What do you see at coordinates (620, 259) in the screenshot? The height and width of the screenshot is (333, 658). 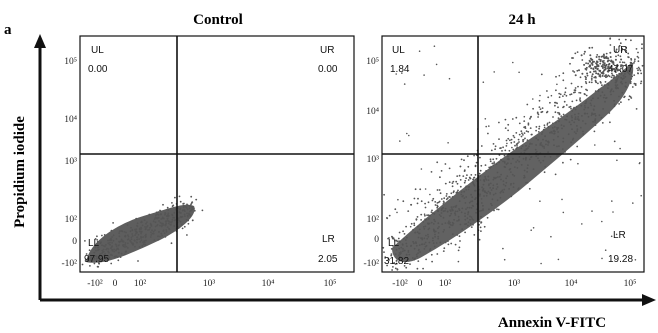 I see `quadrant-value-lr: 19.28` at bounding box center [620, 259].